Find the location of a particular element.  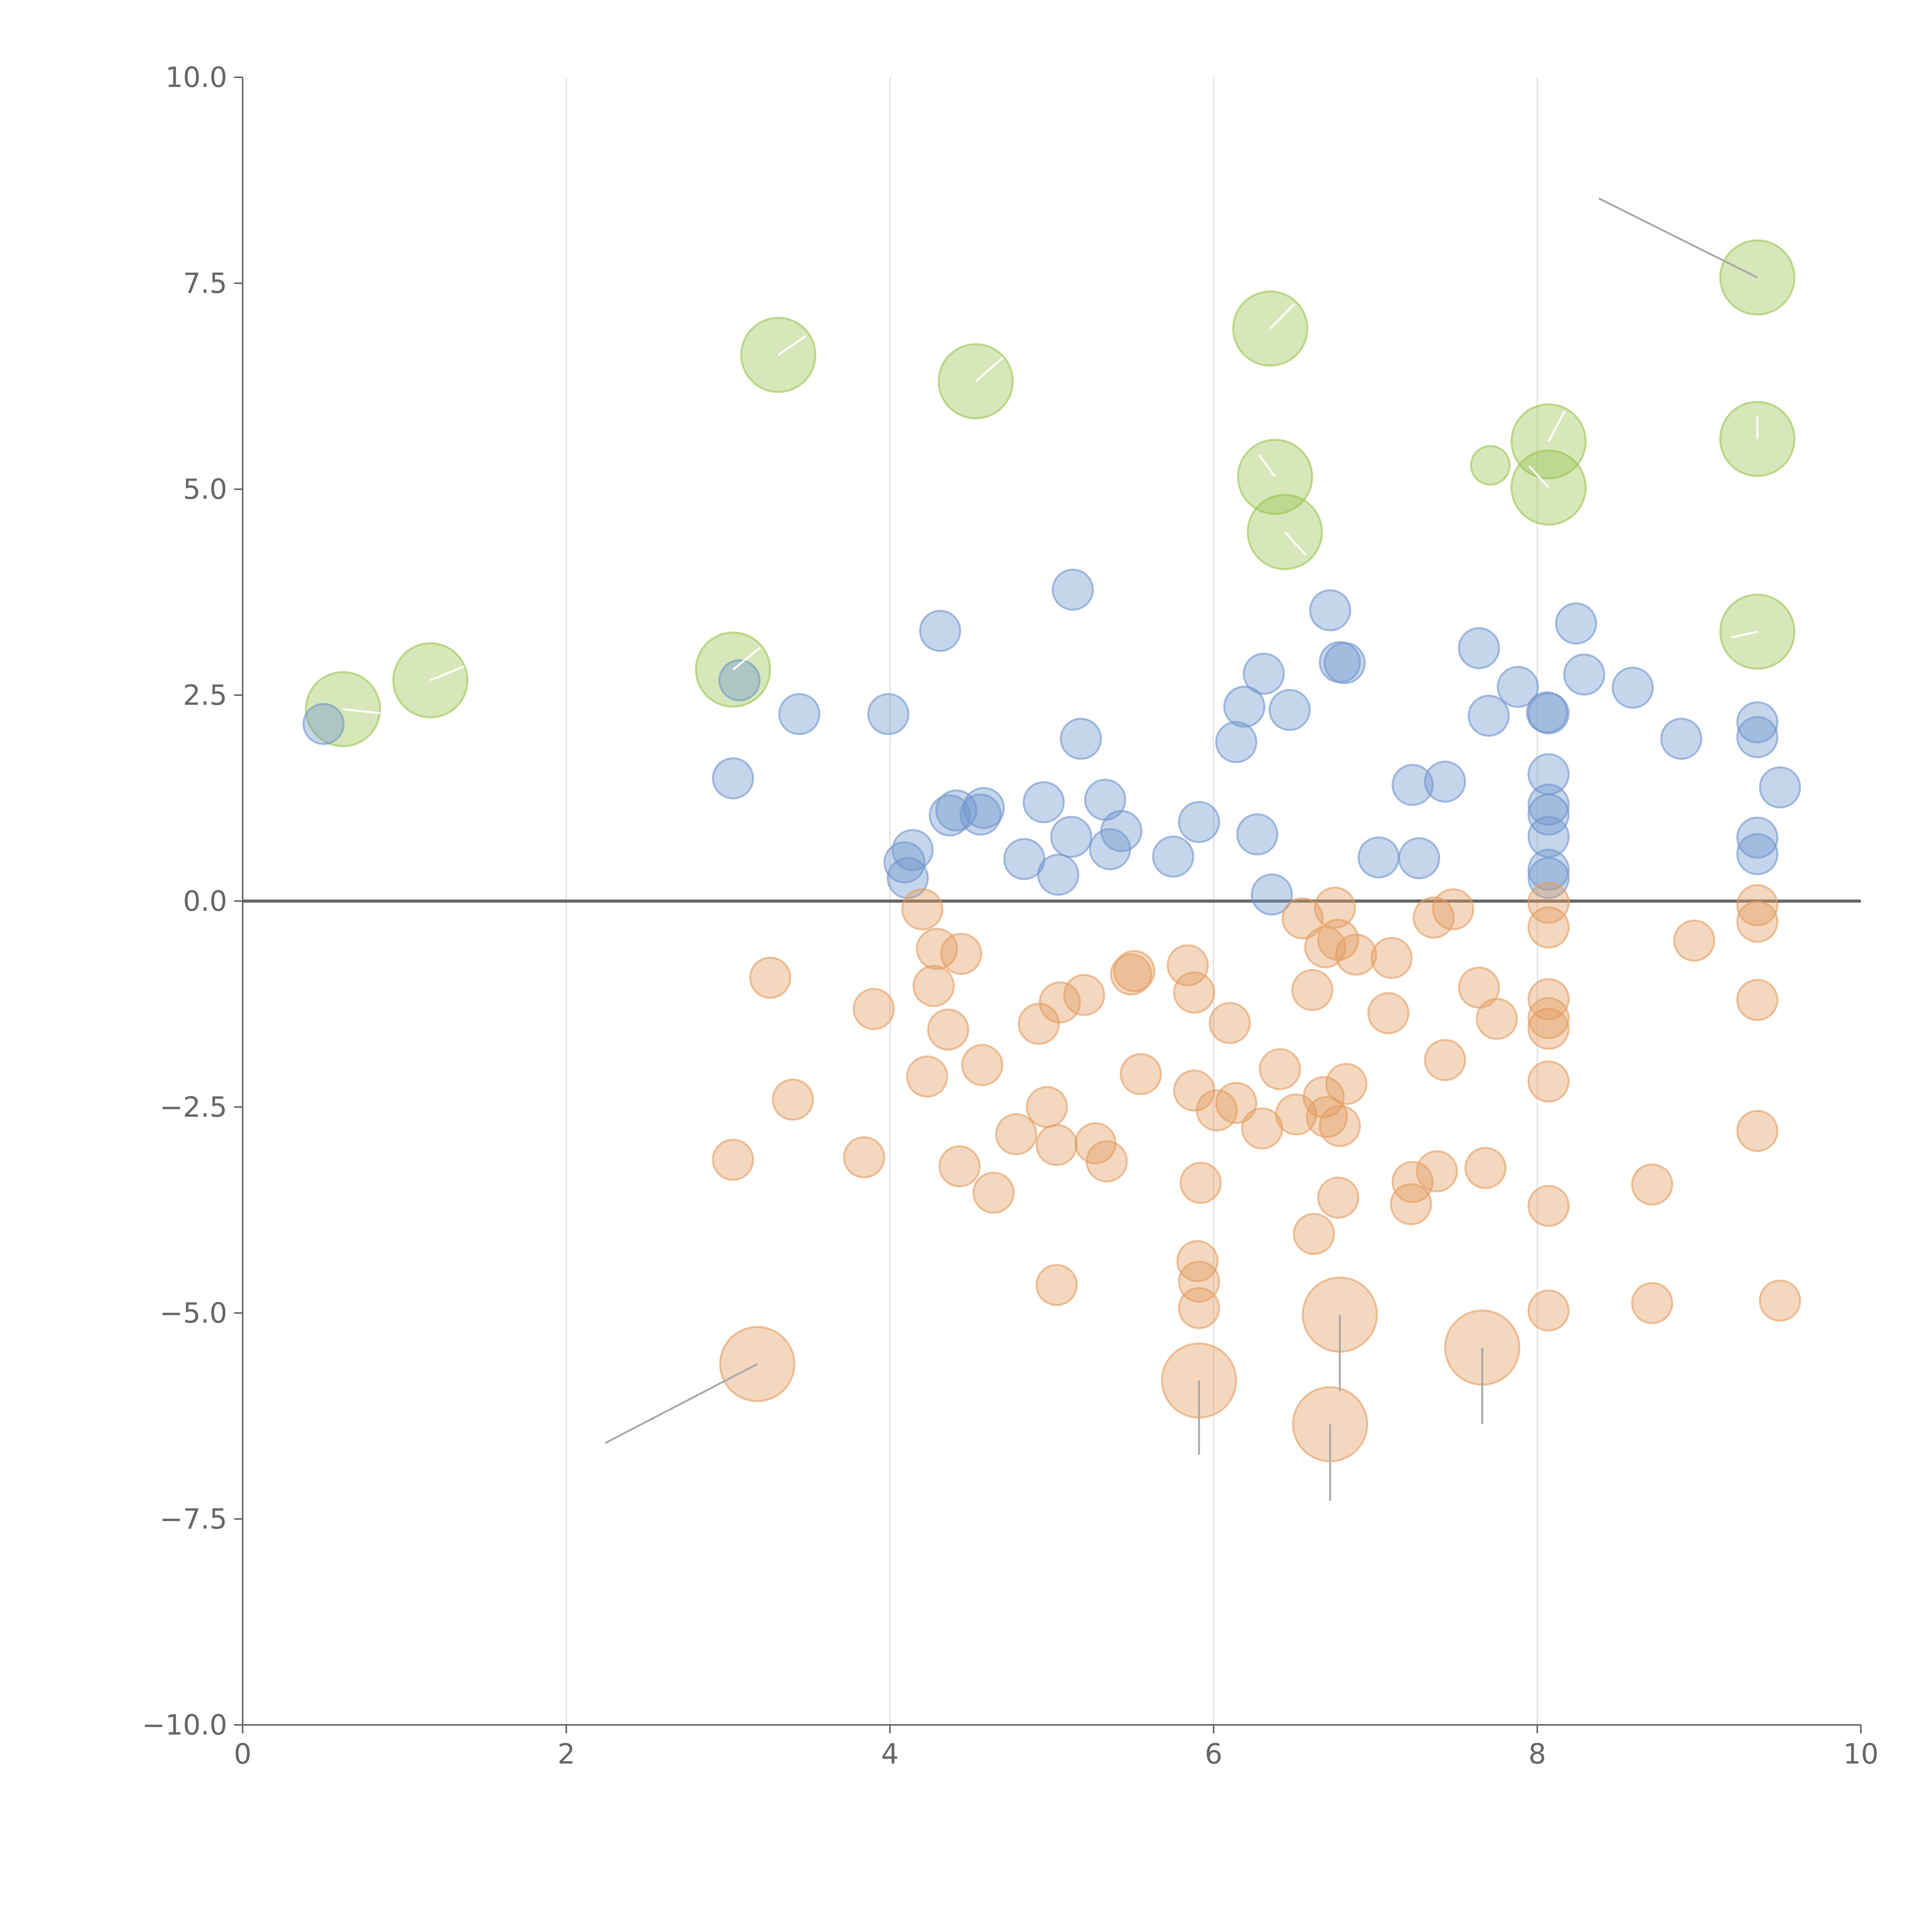

green-data-point is located at coordinates (1490, 466).